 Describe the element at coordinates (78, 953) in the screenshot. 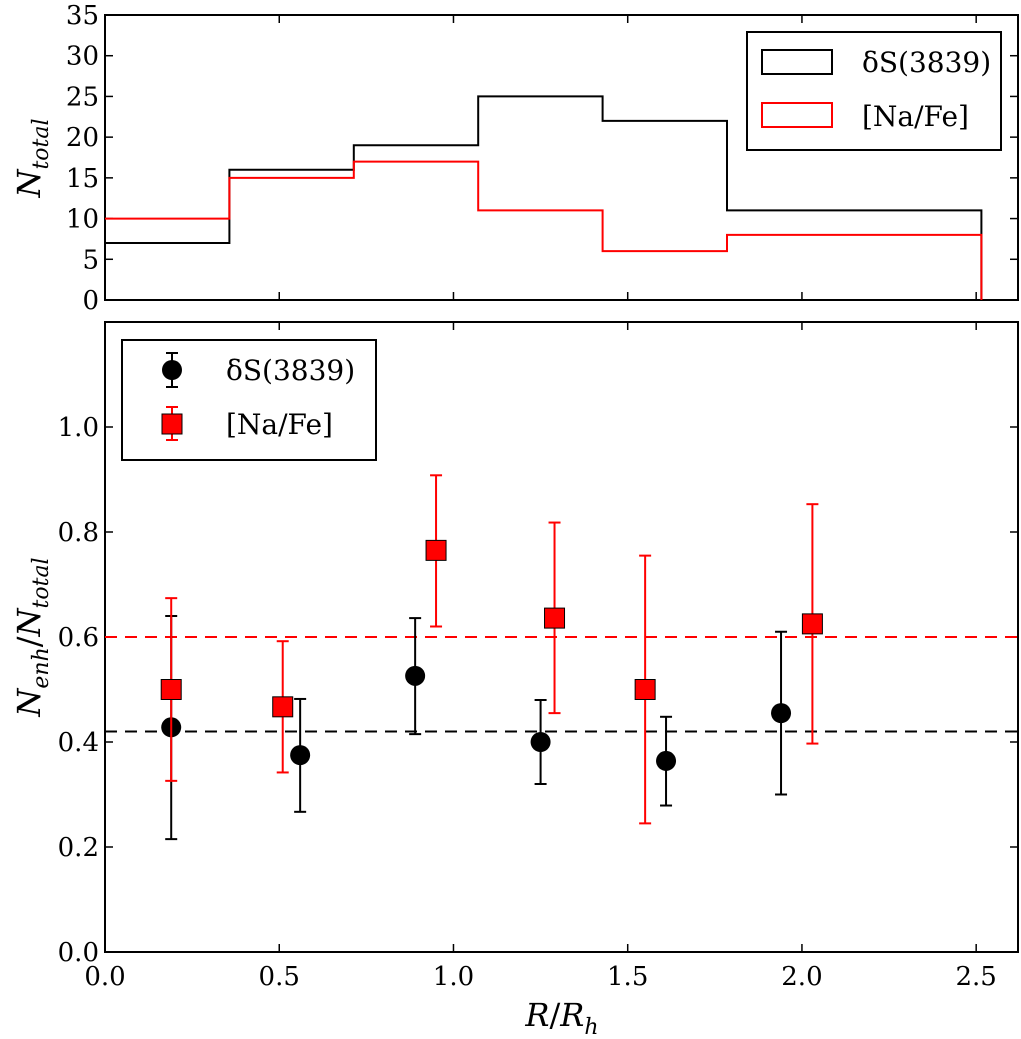

I see `bottom-y-tick-label: 0.0` at that location.